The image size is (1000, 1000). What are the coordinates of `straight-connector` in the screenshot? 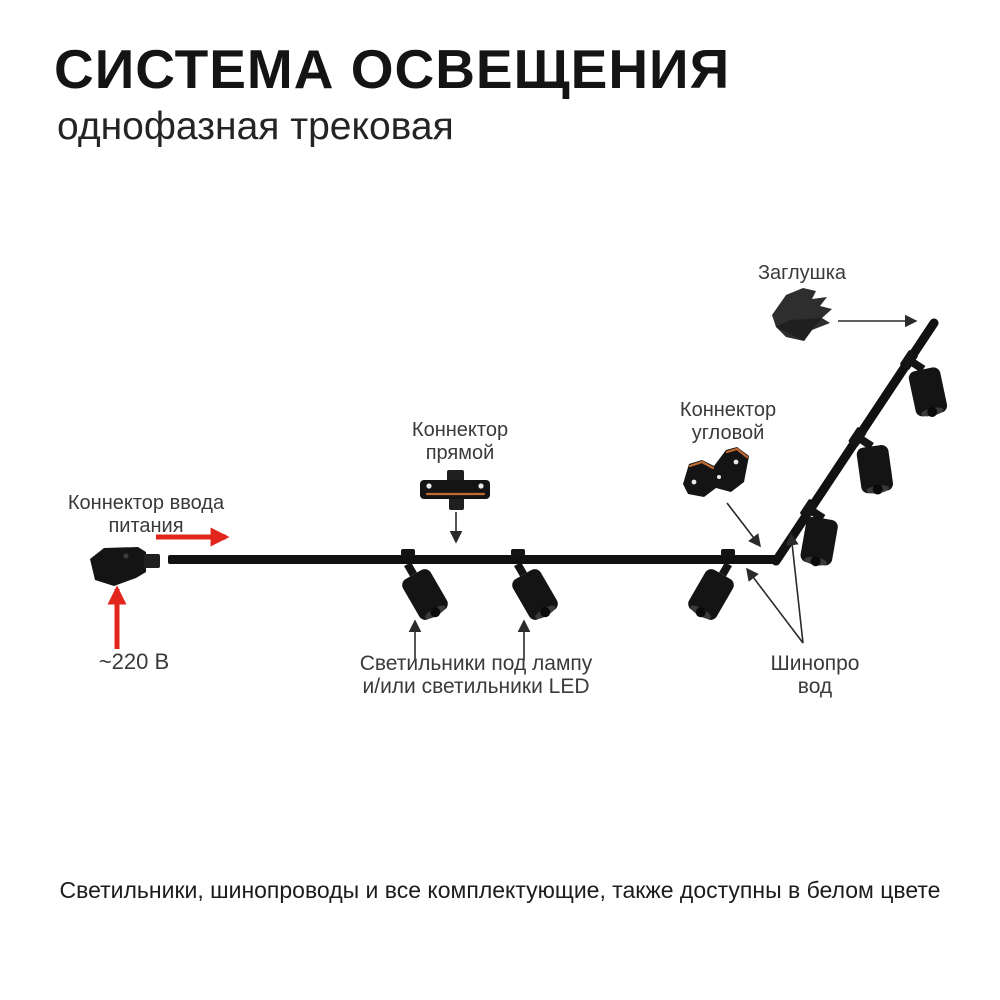 It's located at (455, 490).